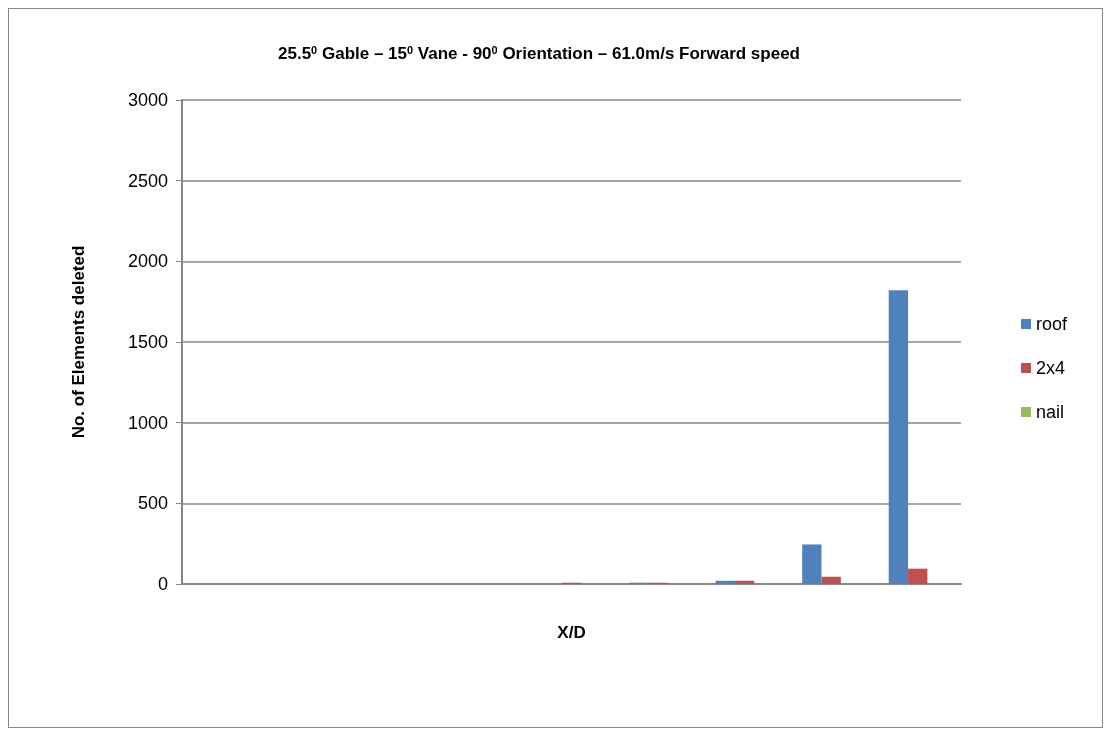 This screenshot has height=736, width=1111. Describe the element at coordinates (147, 261) in the screenshot. I see `y-tick-label: 2000` at that location.